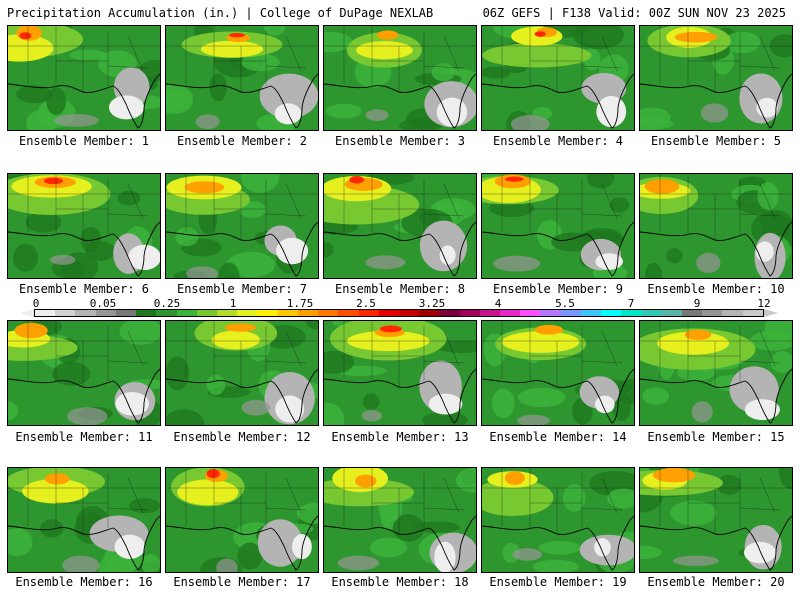 This screenshot has width=800, height=600. What do you see at coordinates (558, 582) in the screenshot?
I see `ensemble-member-label: Ensemble Member: 19` at bounding box center [558, 582].